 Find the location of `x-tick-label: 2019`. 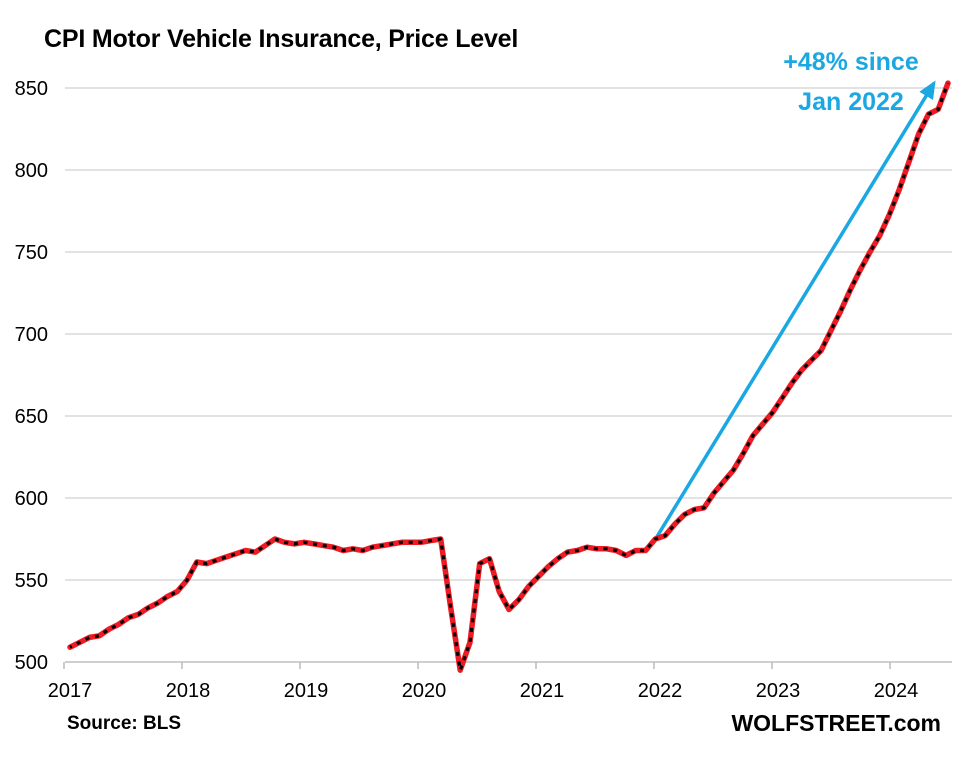

x-tick-label: 2019 is located at coordinates (306, 691).